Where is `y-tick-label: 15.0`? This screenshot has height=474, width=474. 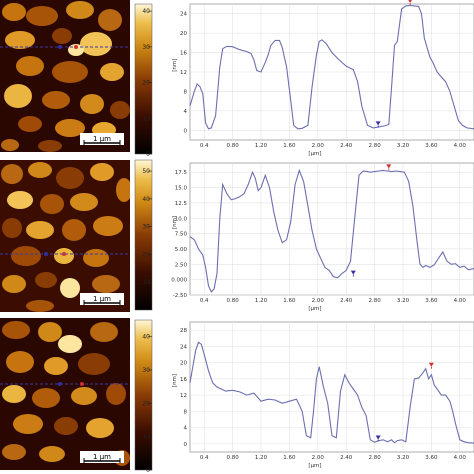
y-tick-label: 15.0 is located at coordinates (181, 189).